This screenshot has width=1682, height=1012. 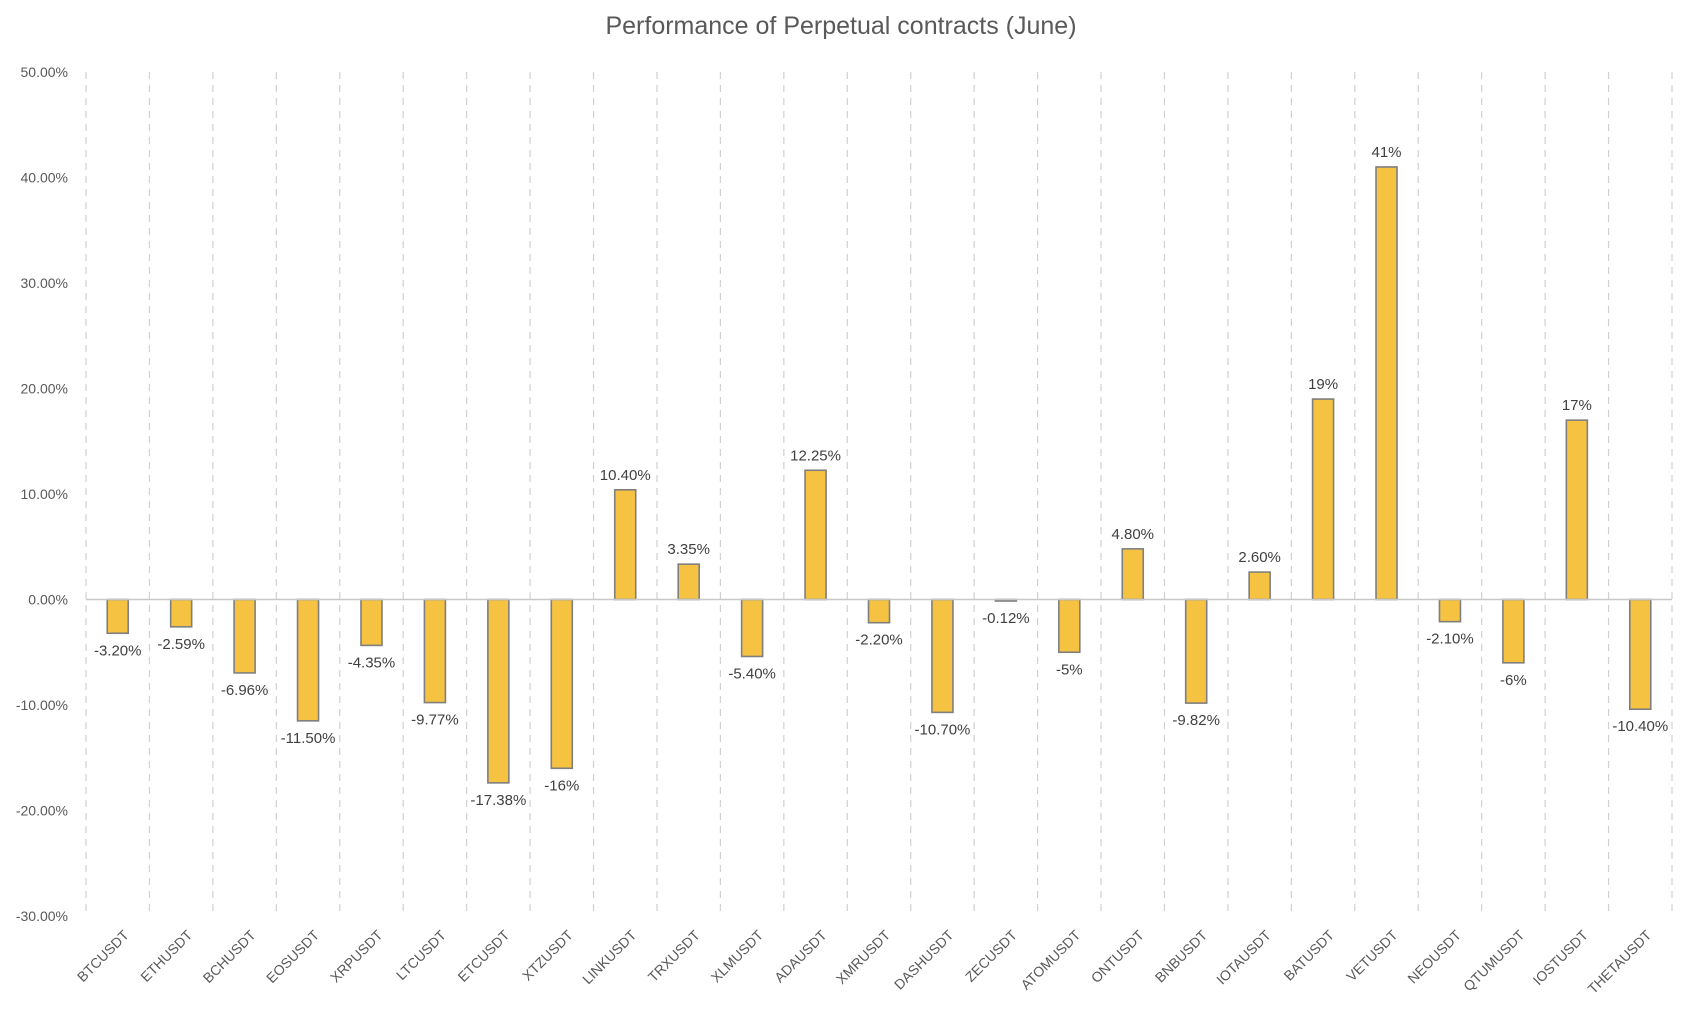 What do you see at coordinates (244, 636) in the screenshot?
I see `bar-bchusdt` at bounding box center [244, 636].